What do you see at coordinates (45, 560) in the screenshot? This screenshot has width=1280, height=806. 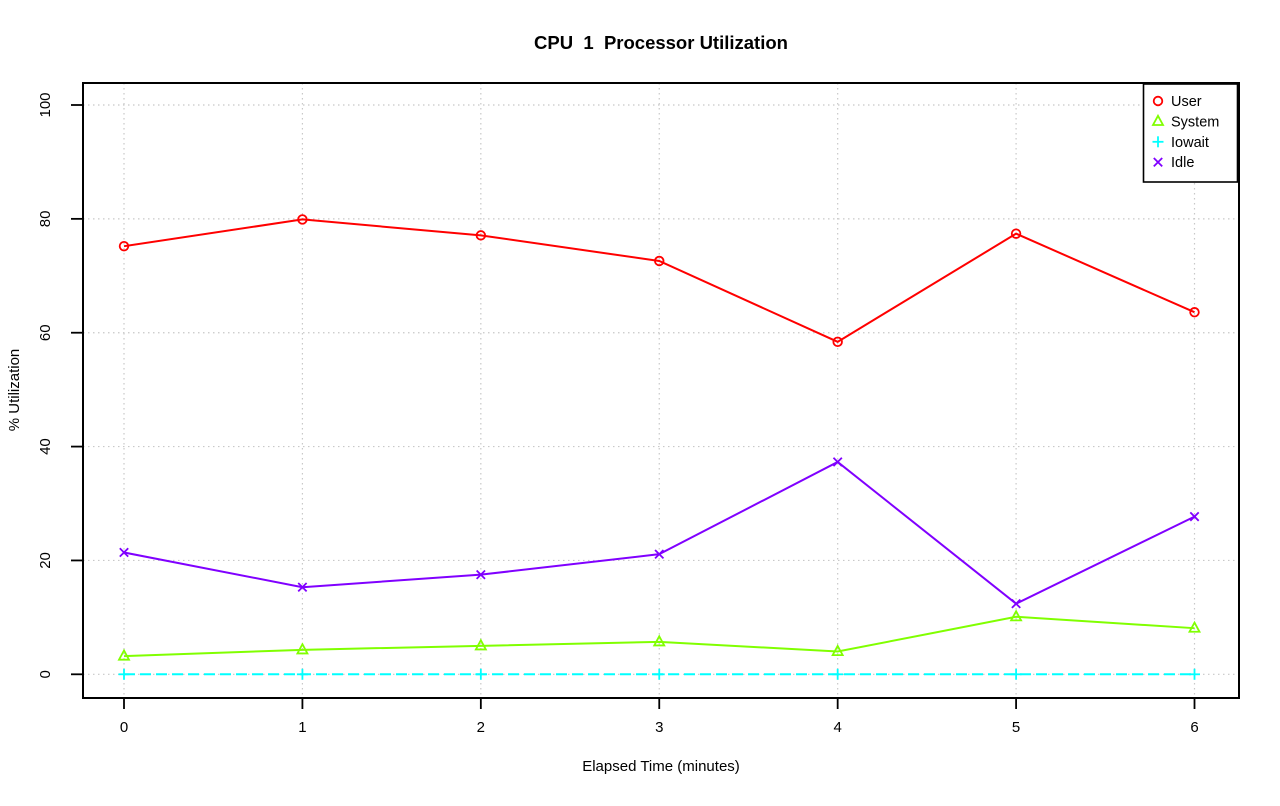 I see `y-tick-label: 20` at bounding box center [45, 560].